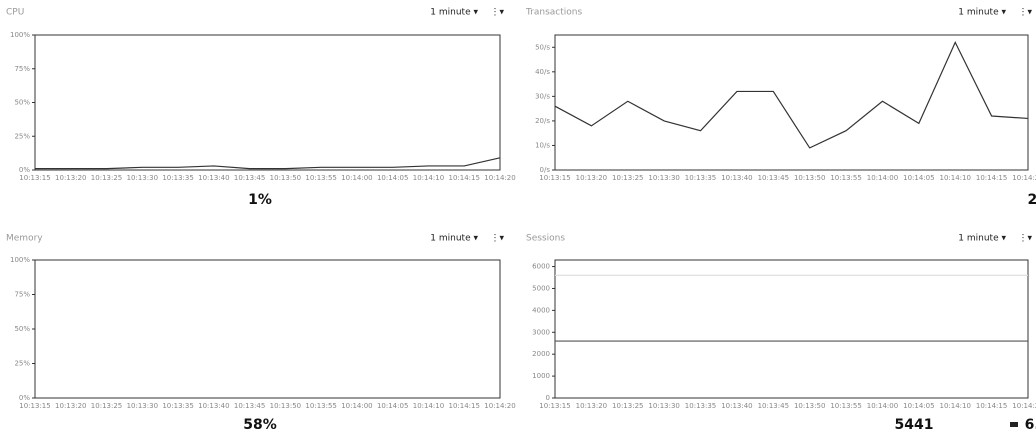 Image resolution: width=1036 pixels, height=436 pixels. I want to click on y-tick-label: 0, so click(548, 398).